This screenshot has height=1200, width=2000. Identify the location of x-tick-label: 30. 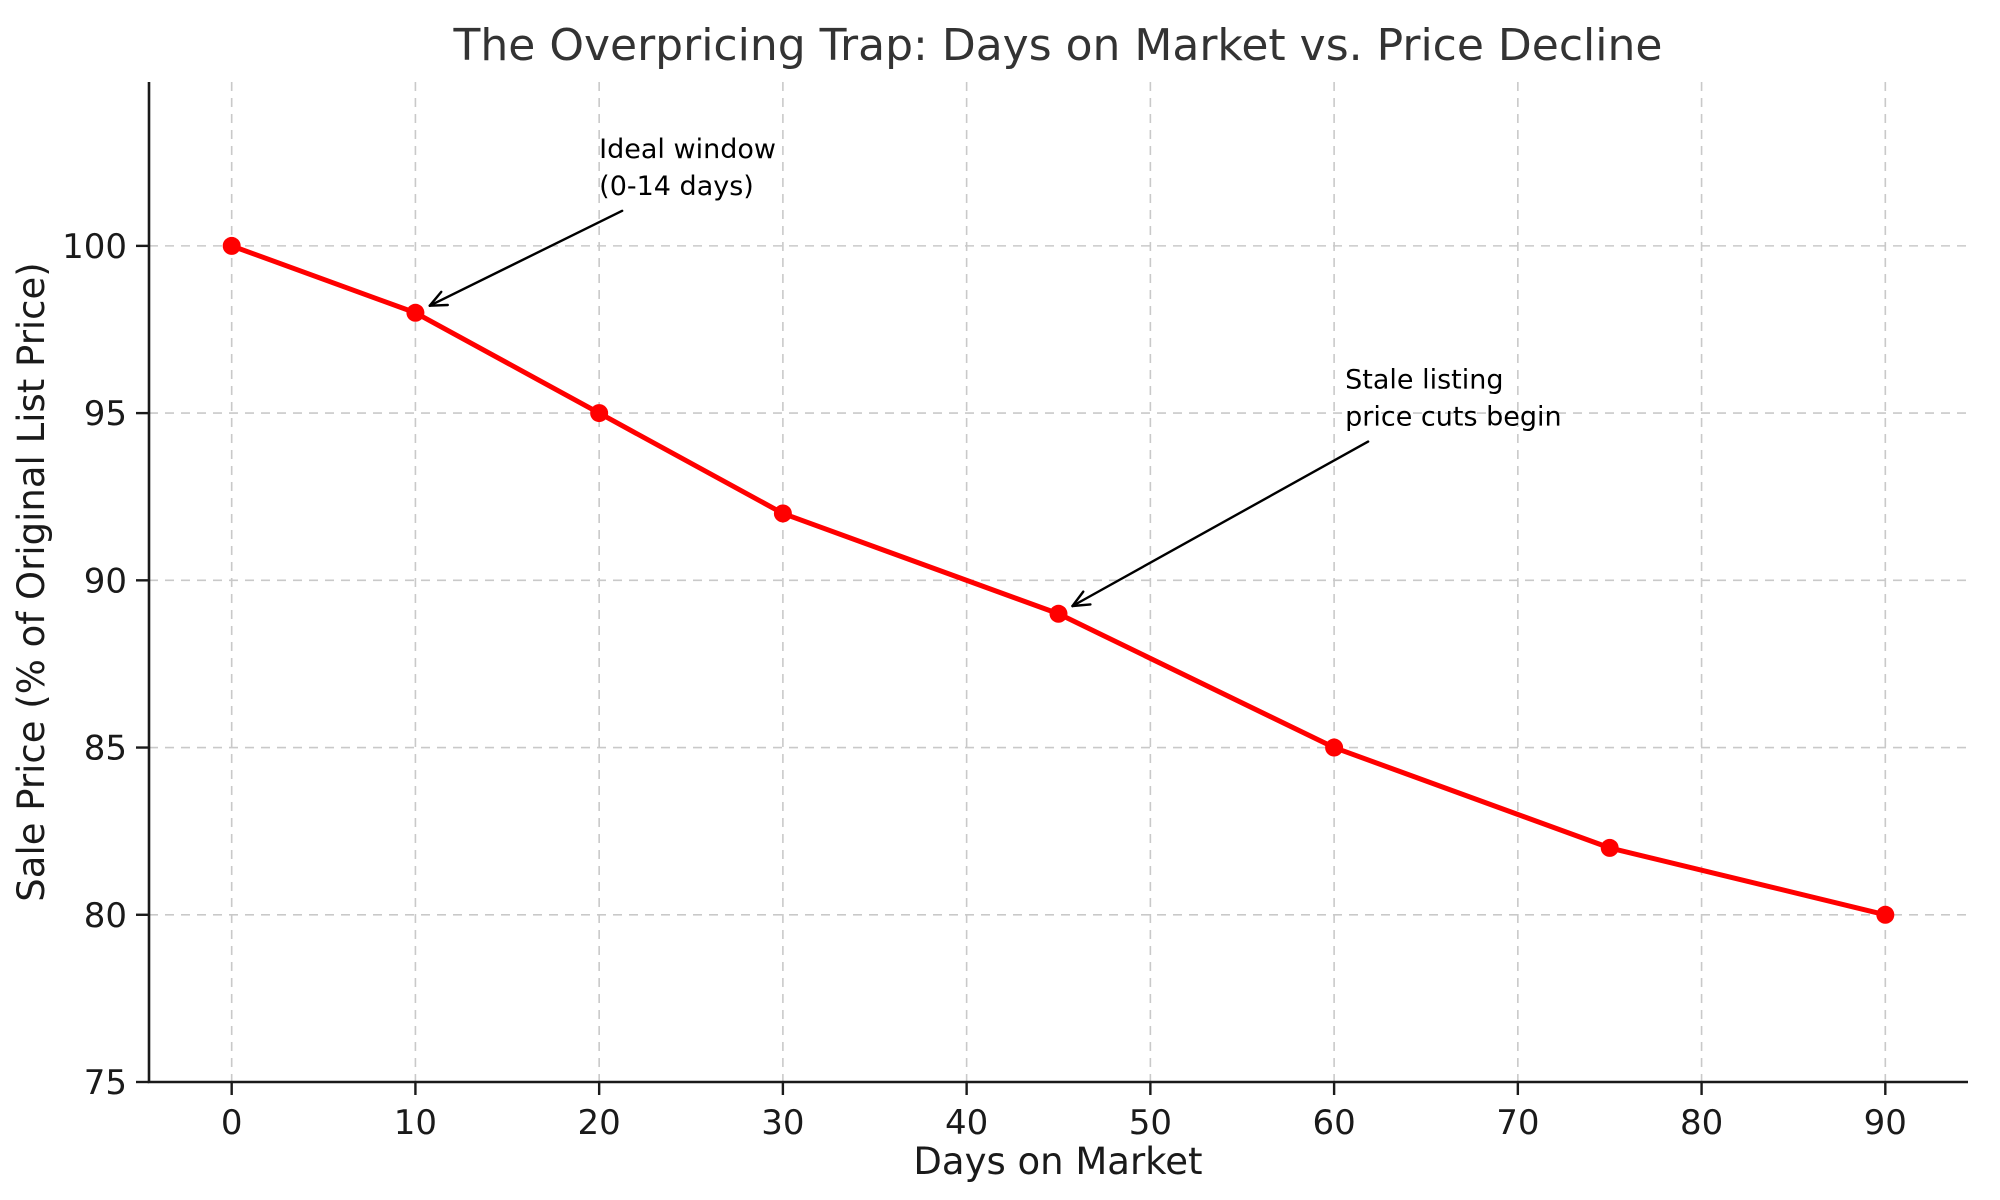
(782, 1123).